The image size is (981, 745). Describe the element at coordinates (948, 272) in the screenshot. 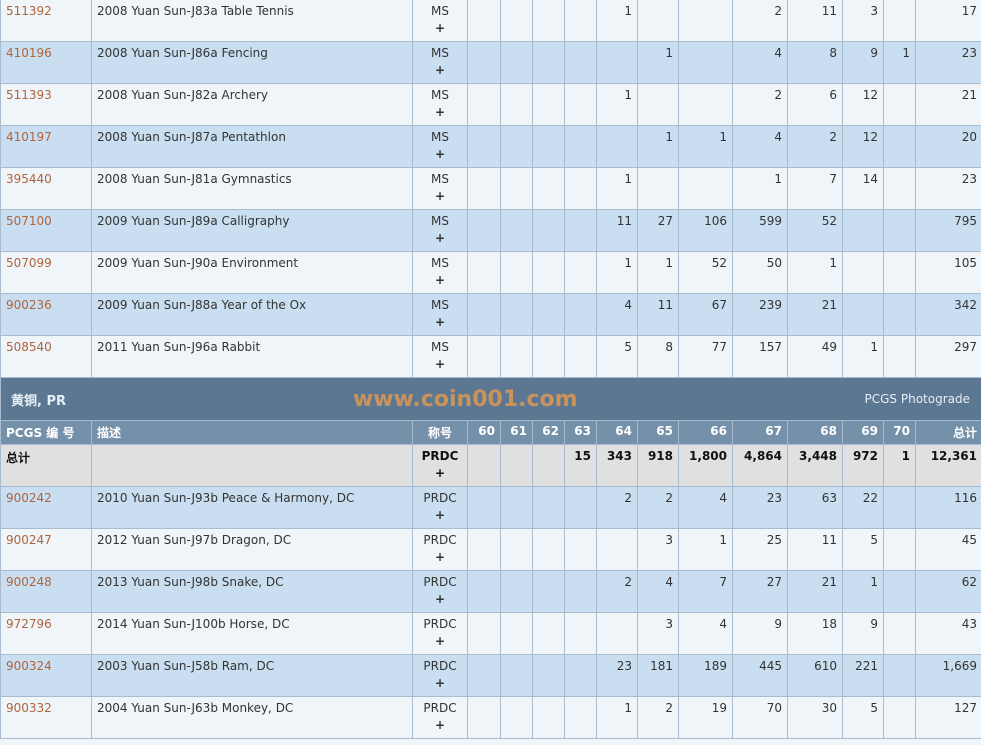

I see `total-cell: 105` at that location.